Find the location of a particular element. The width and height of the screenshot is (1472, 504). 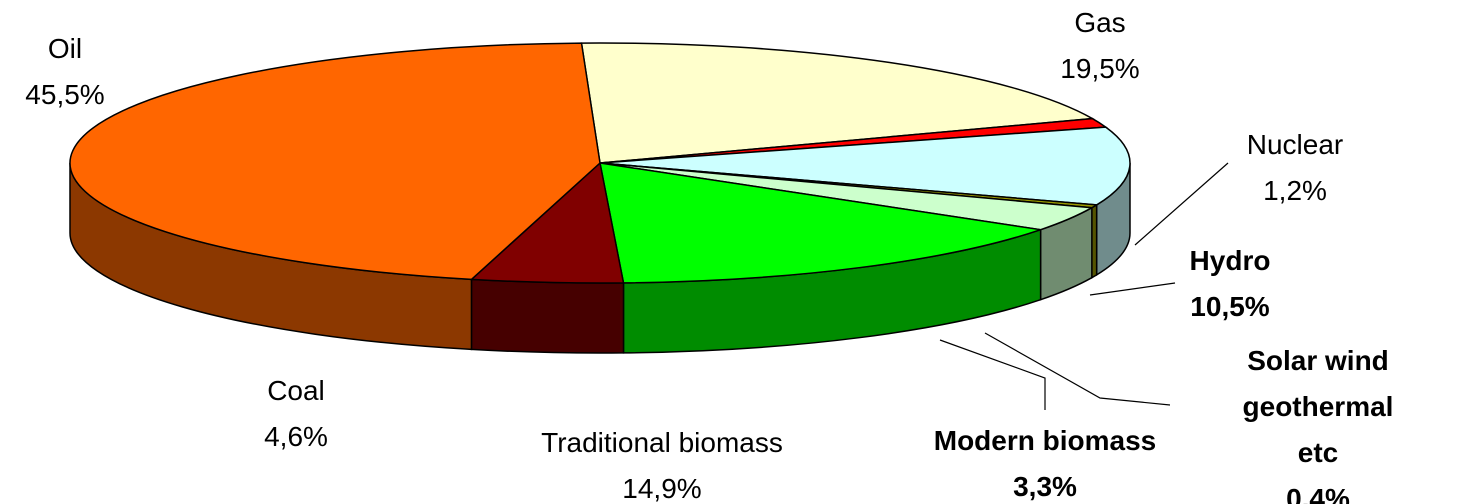

category-label: Gas is located at coordinates (1100, 22).